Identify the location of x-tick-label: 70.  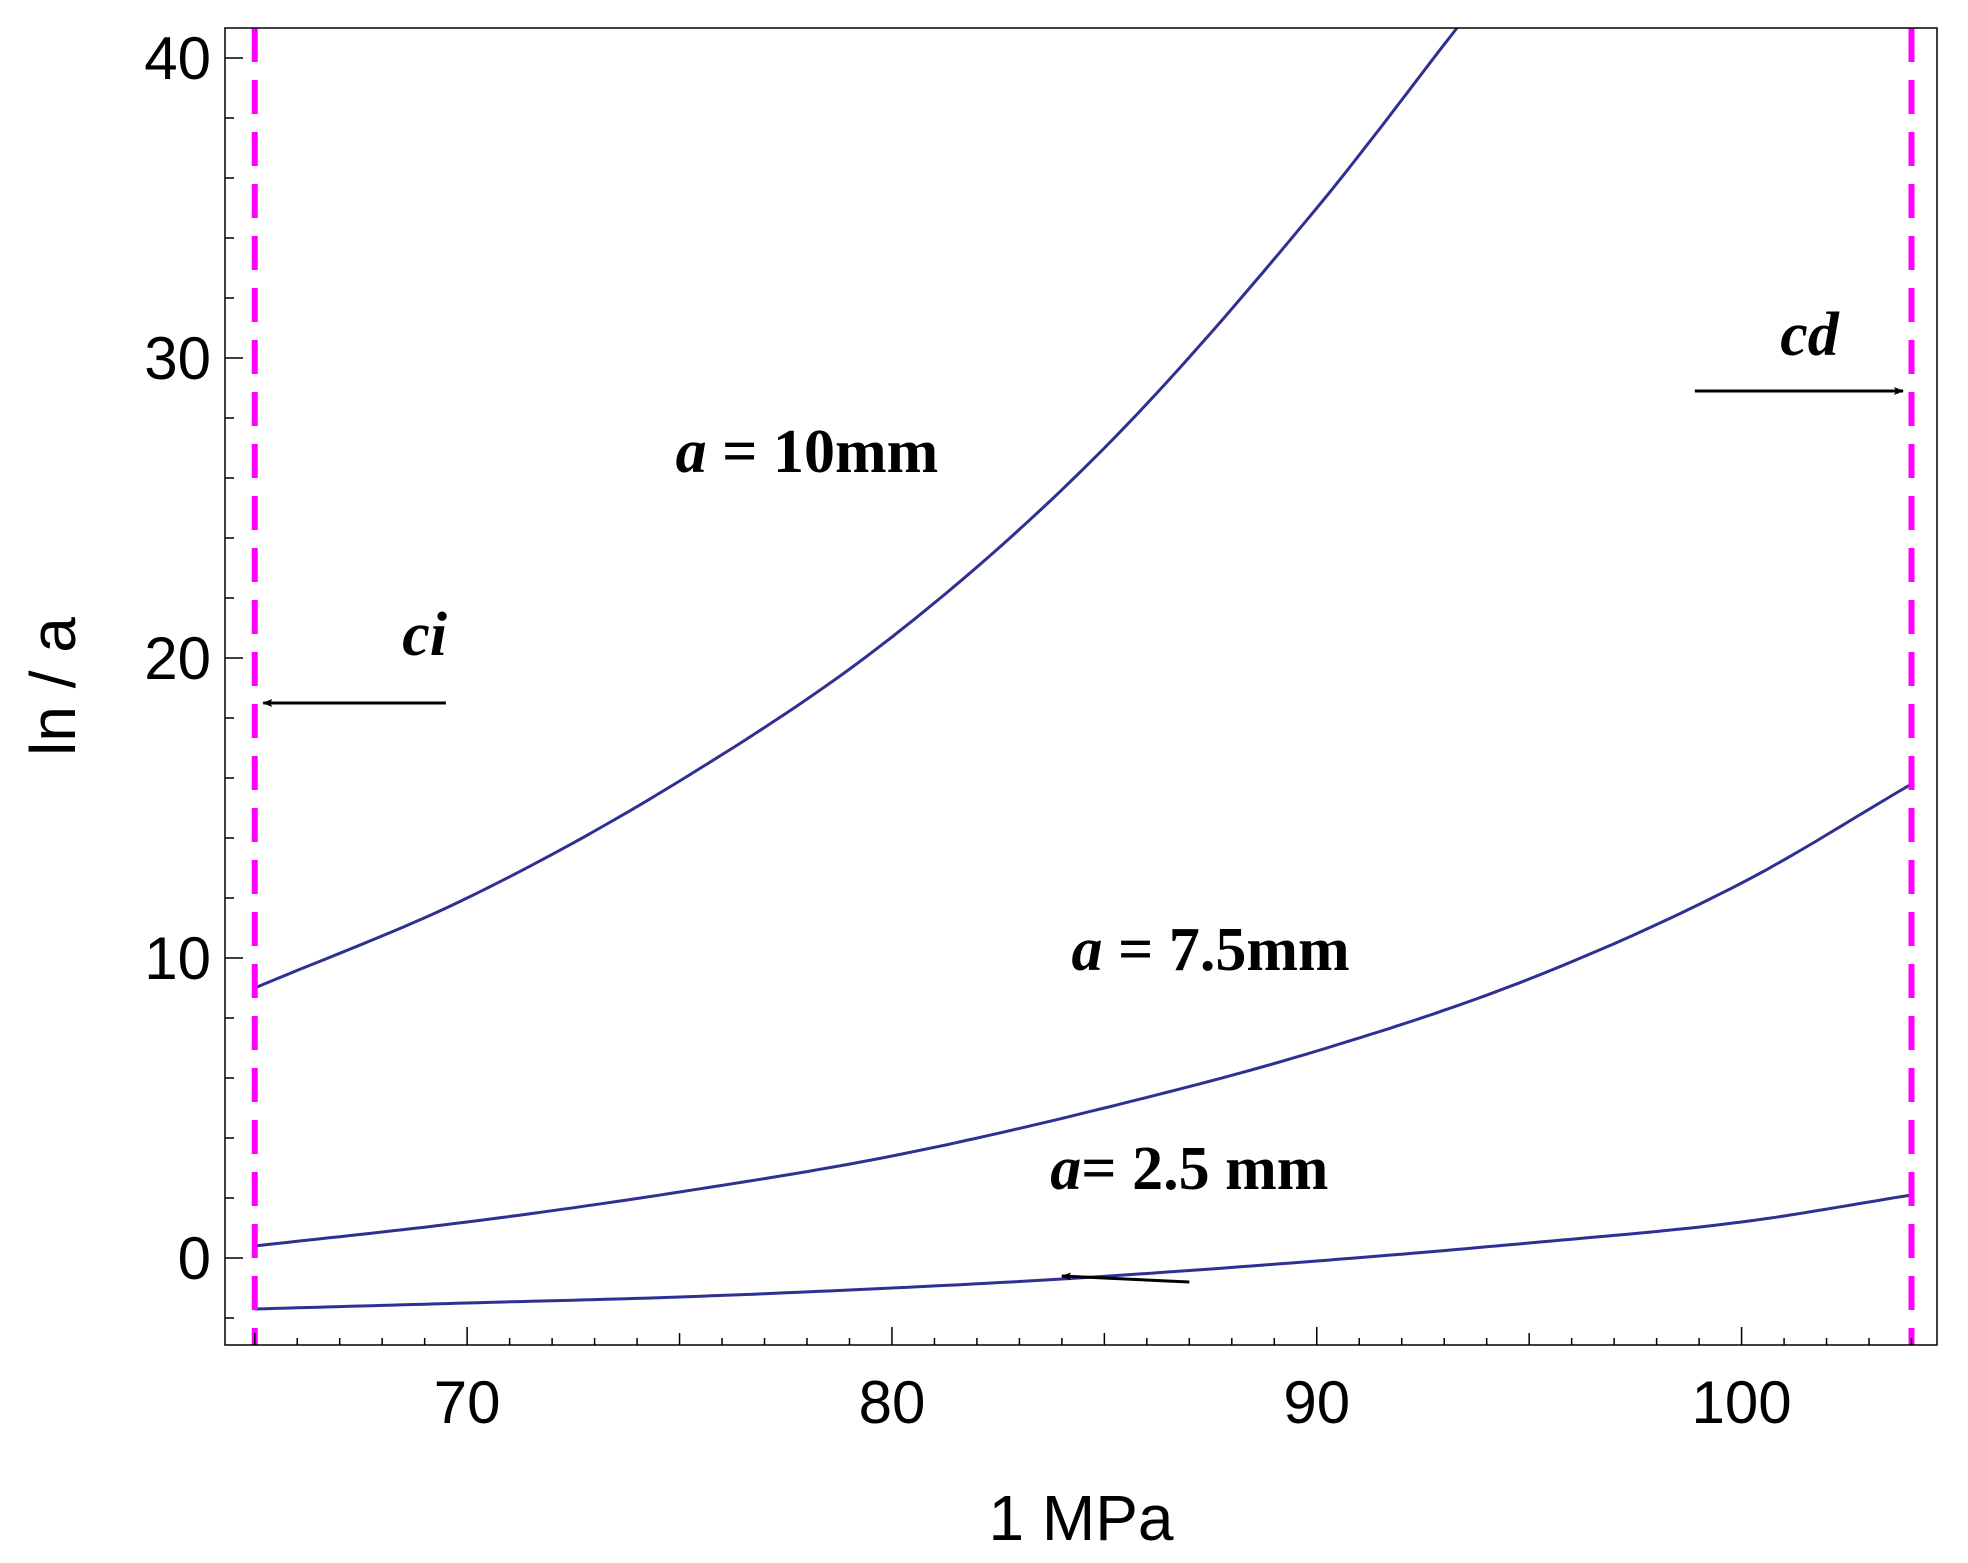
(467, 1402).